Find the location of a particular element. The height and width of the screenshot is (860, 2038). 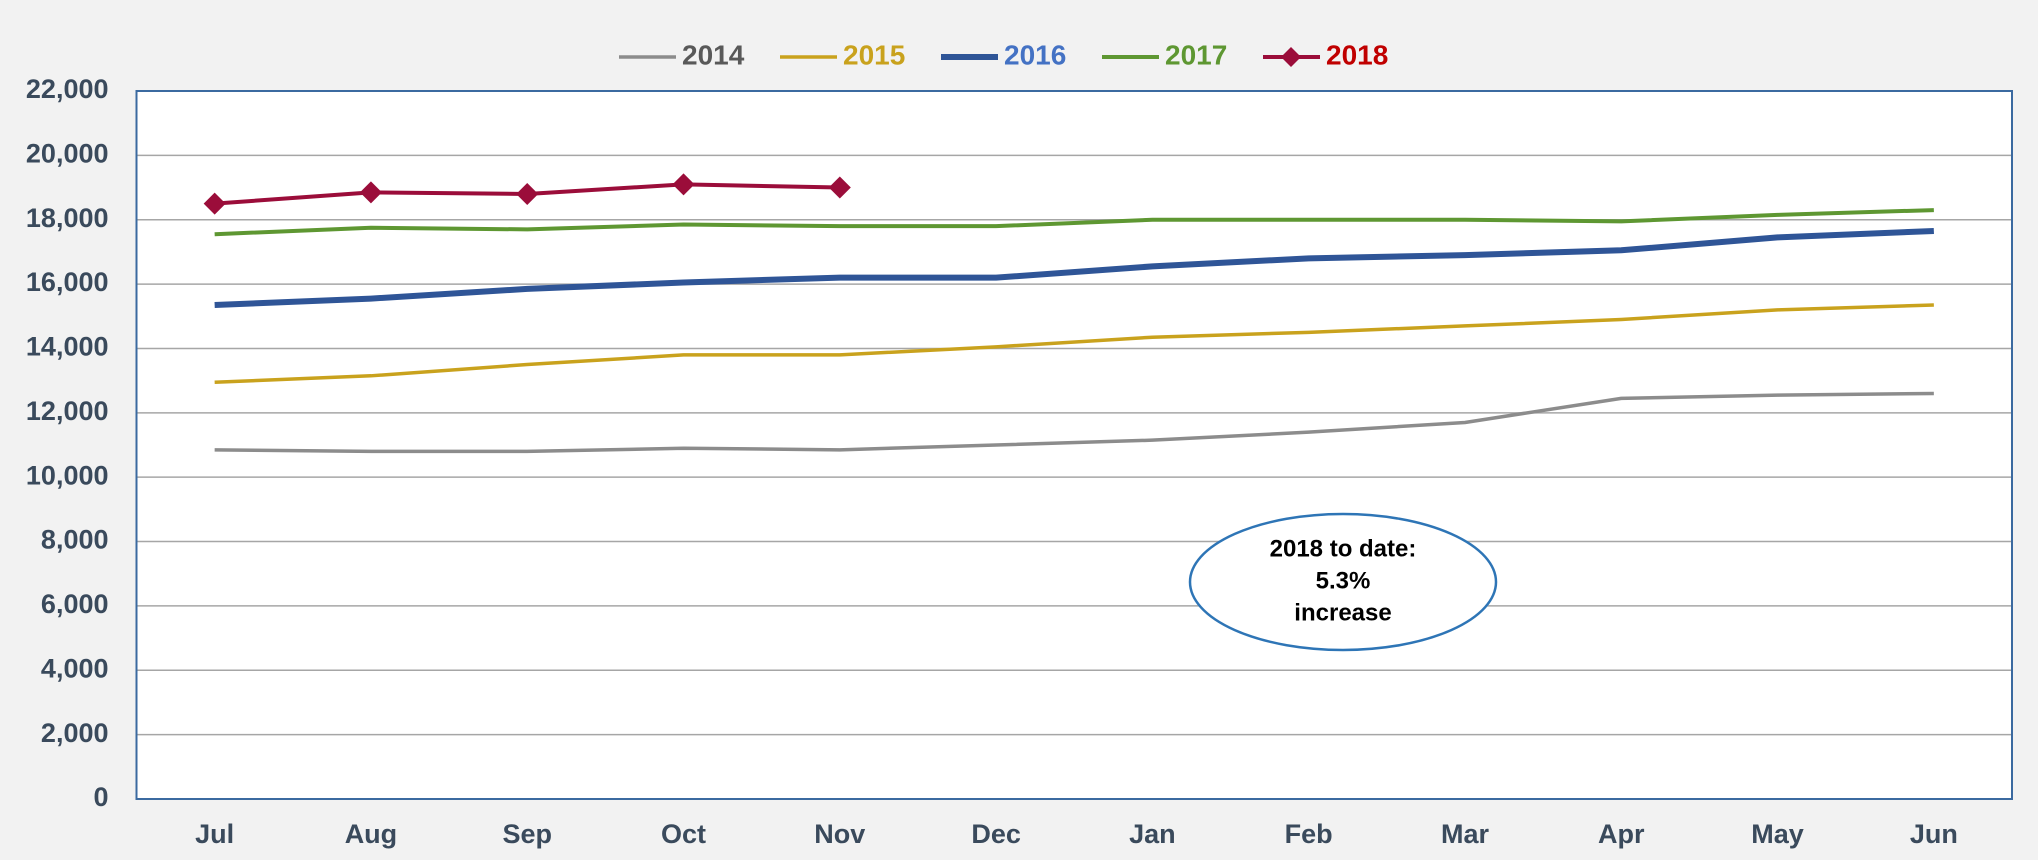

y-tick-label: 16,000 is located at coordinates (67, 282).